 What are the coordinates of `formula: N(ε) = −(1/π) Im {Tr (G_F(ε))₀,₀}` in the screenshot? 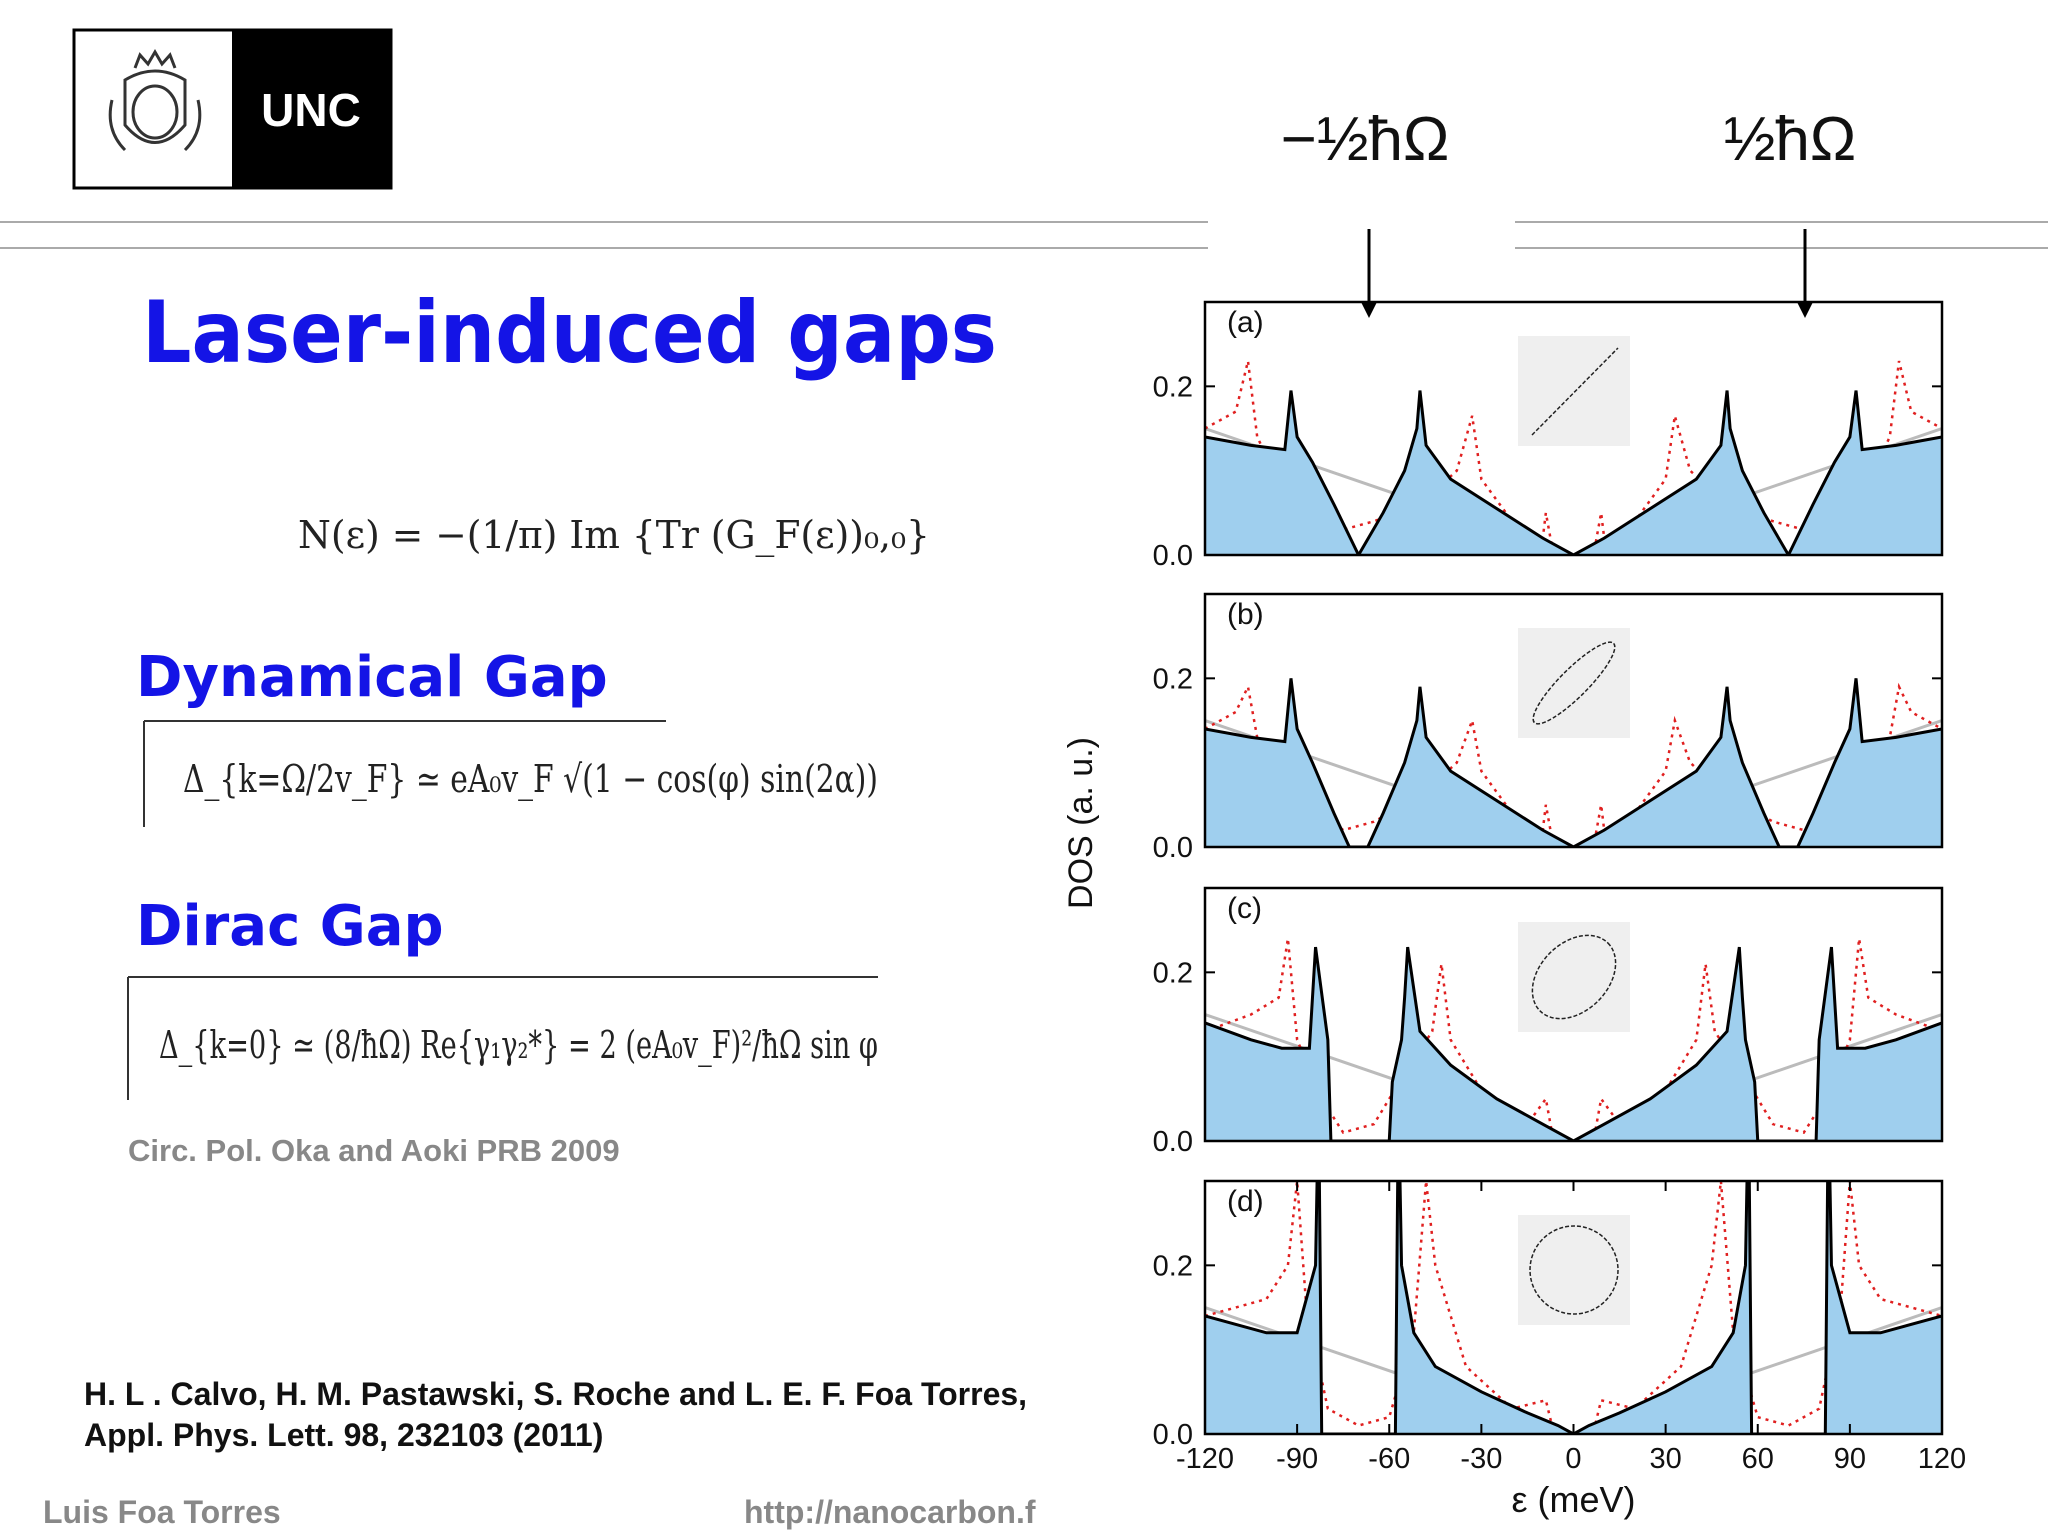 It's located at (614, 535).